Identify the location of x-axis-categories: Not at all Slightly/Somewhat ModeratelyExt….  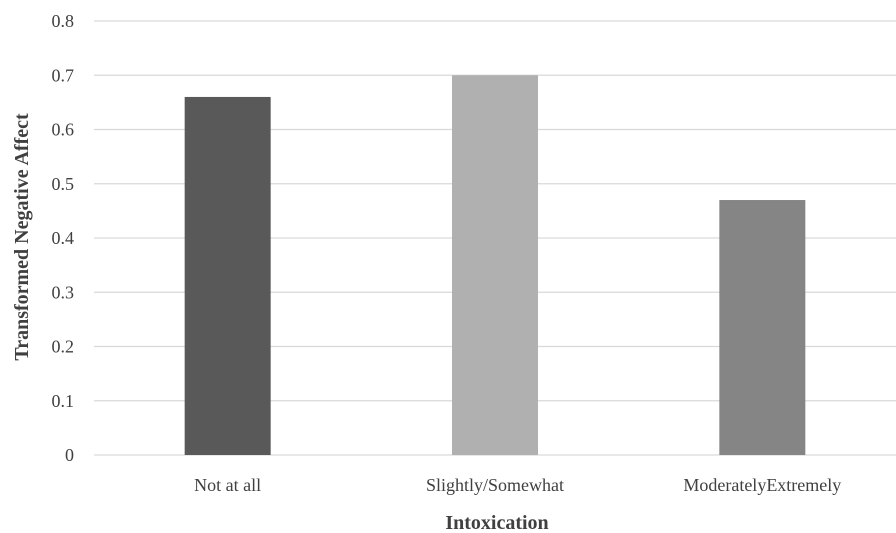
(517, 485).